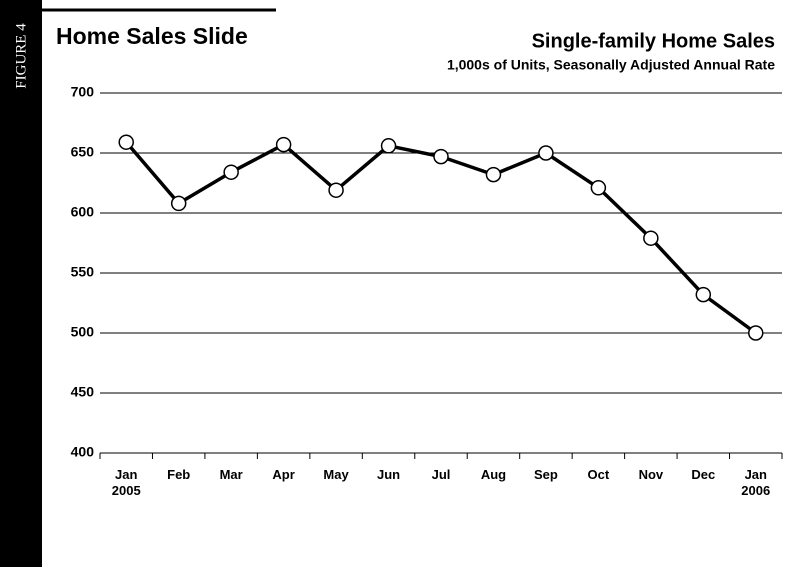 This screenshot has width=793, height=567. I want to click on x-tick-label: Apr, so click(283, 474).